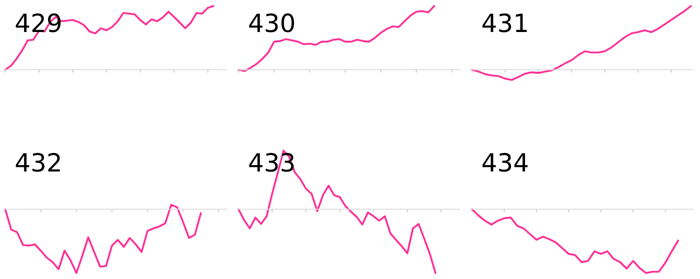  Describe the element at coordinates (504, 22) in the screenshot. I see `chart-title: 431` at that location.